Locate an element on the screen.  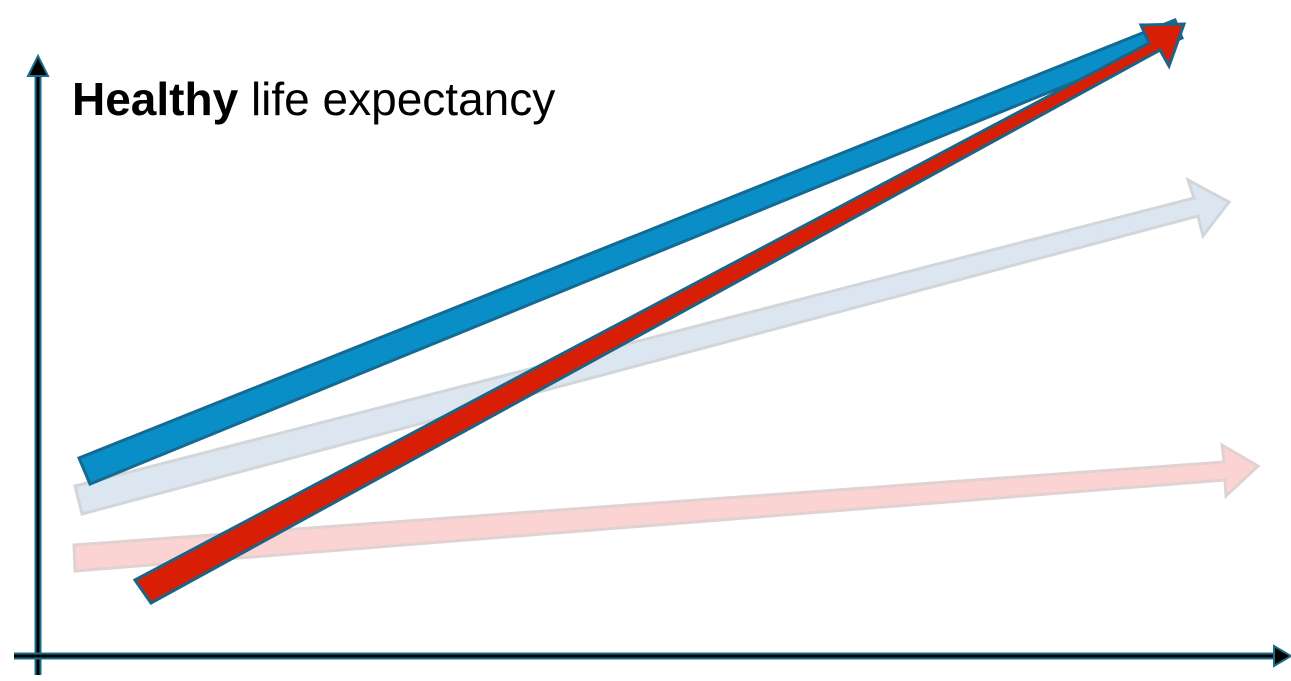
diagram-title: Healthy life expectancy is located at coordinates (313, 99).